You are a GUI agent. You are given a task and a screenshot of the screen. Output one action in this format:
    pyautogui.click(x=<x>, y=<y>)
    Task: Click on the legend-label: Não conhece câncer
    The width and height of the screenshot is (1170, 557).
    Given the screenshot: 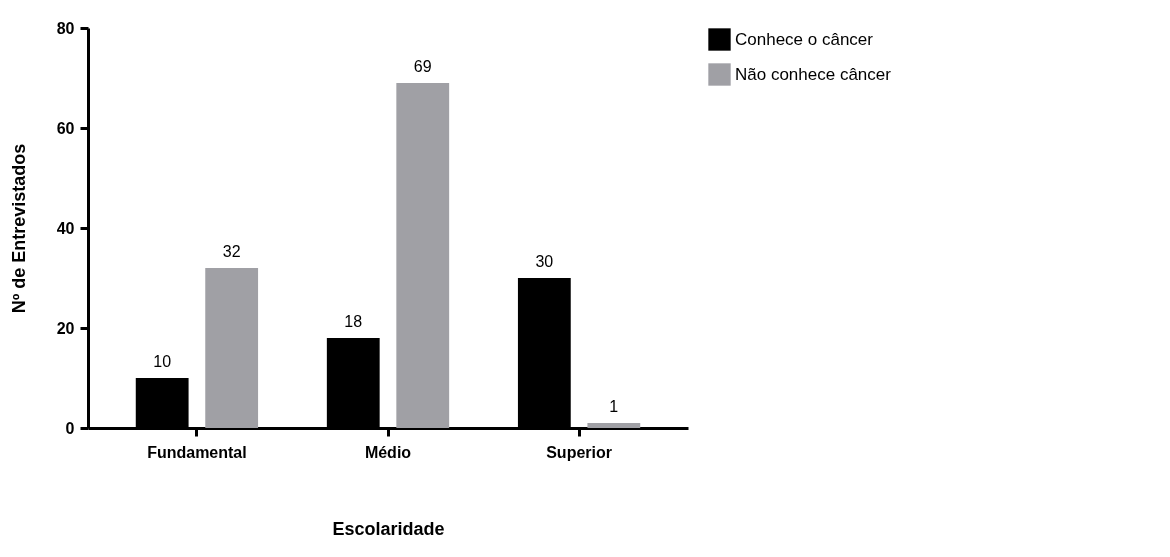 What is the action you would take?
    pyautogui.click(x=813, y=74)
    